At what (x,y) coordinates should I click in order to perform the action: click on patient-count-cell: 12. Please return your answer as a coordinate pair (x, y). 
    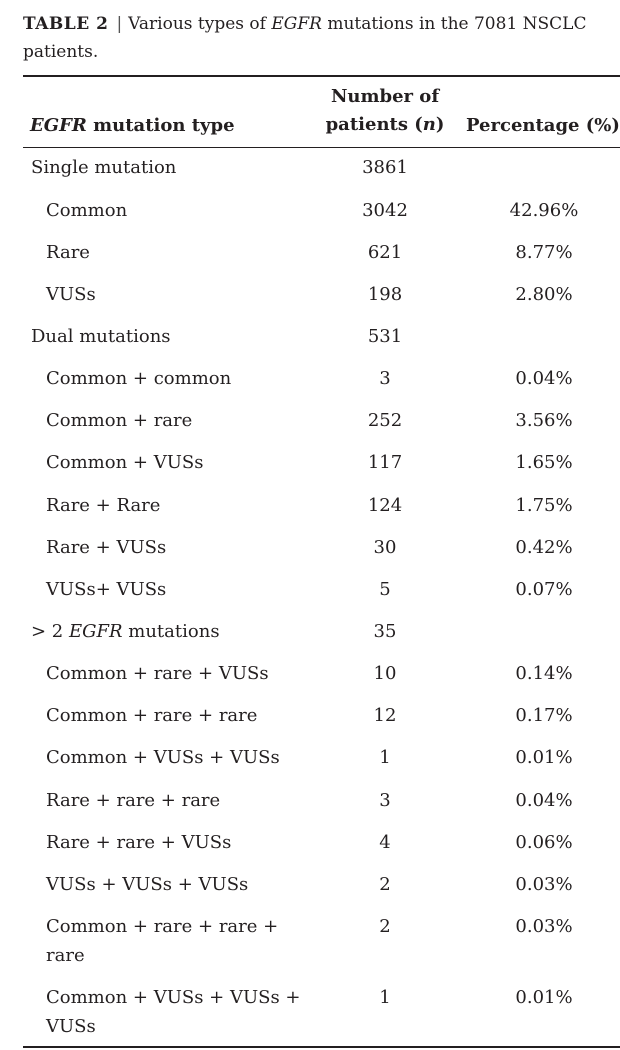
    Looking at the image, I should click on (385, 715).